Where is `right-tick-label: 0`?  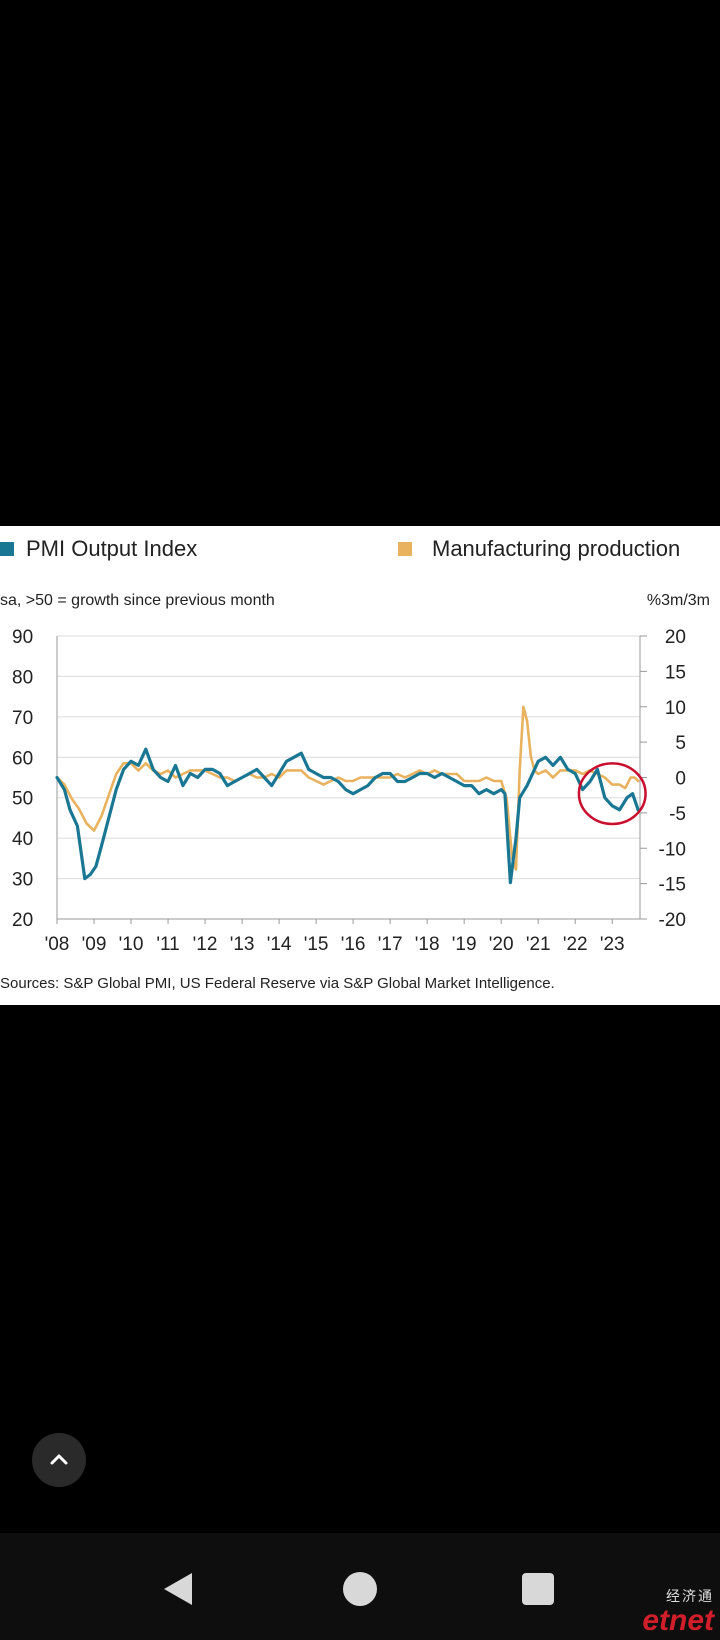
right-tick-label: 0 is located at coordinates (680, 779).